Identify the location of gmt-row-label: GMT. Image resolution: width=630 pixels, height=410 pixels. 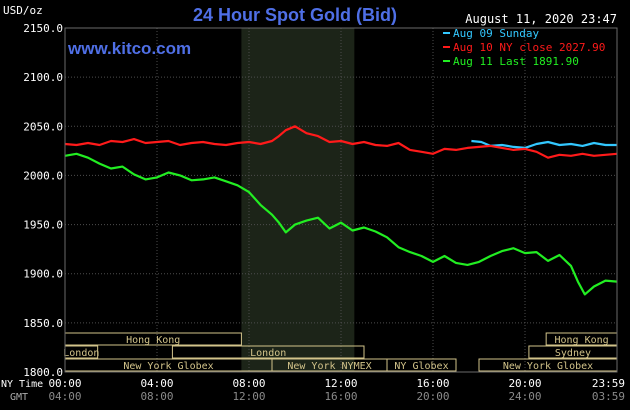
(19, 397).